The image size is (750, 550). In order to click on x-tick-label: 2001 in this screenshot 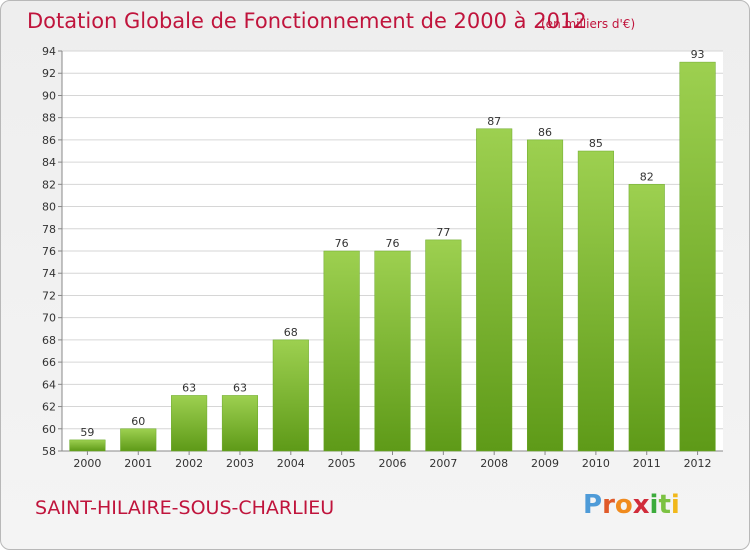, I will do `click(138, 463)`.